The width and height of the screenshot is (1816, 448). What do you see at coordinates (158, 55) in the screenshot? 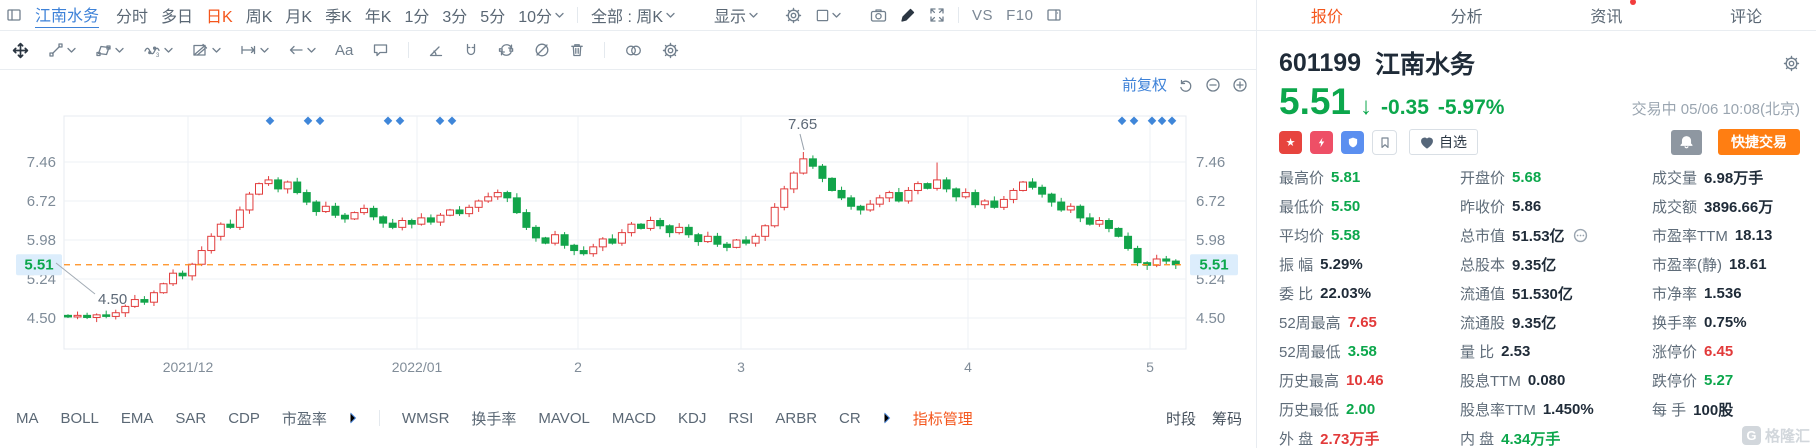
I see `svg-text: 3` at bounding box center [158, 55].